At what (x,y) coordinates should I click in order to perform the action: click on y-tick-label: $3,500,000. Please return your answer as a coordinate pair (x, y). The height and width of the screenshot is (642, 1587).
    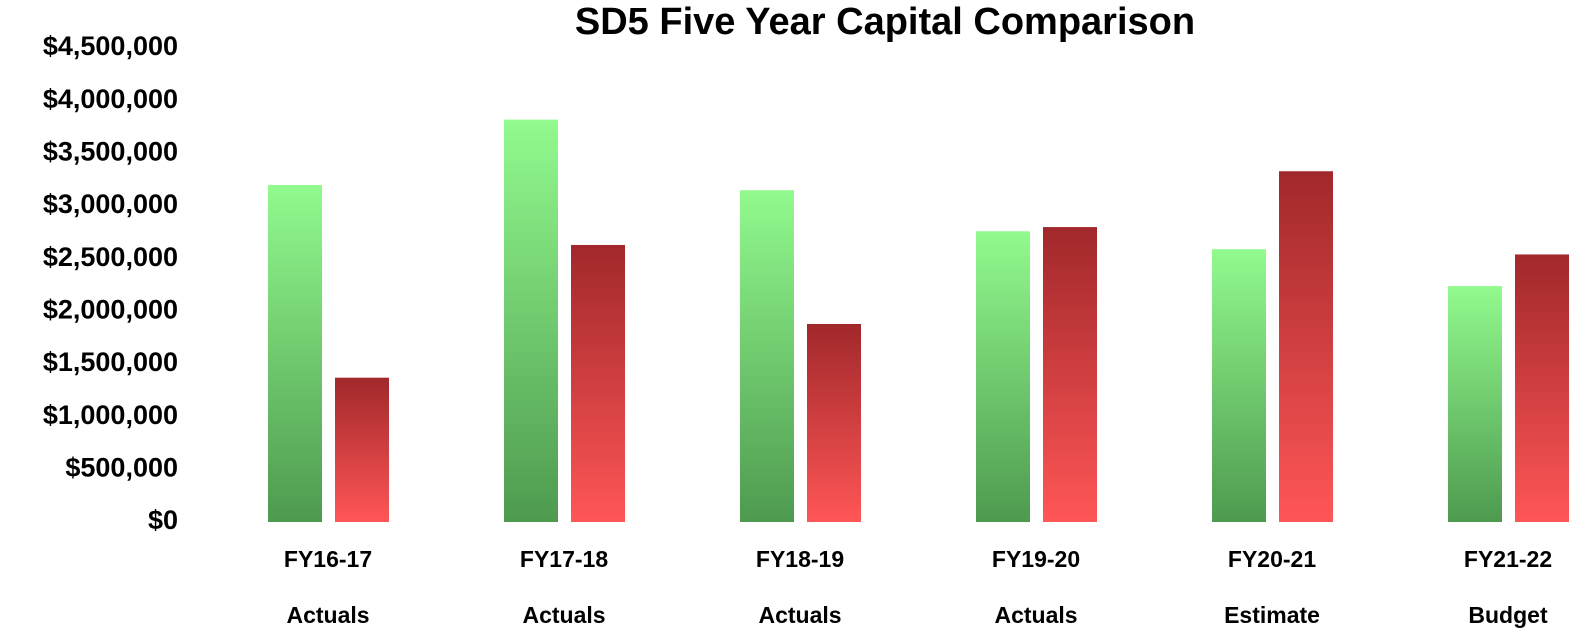
    Looking at the image, I should click on (110, 151).